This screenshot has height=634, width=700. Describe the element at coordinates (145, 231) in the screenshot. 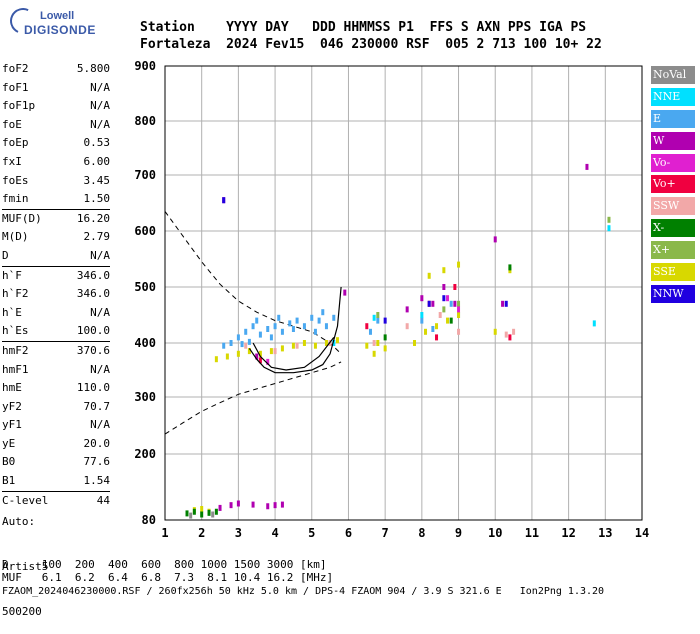

I see `y-tick-label: 600` at that location.